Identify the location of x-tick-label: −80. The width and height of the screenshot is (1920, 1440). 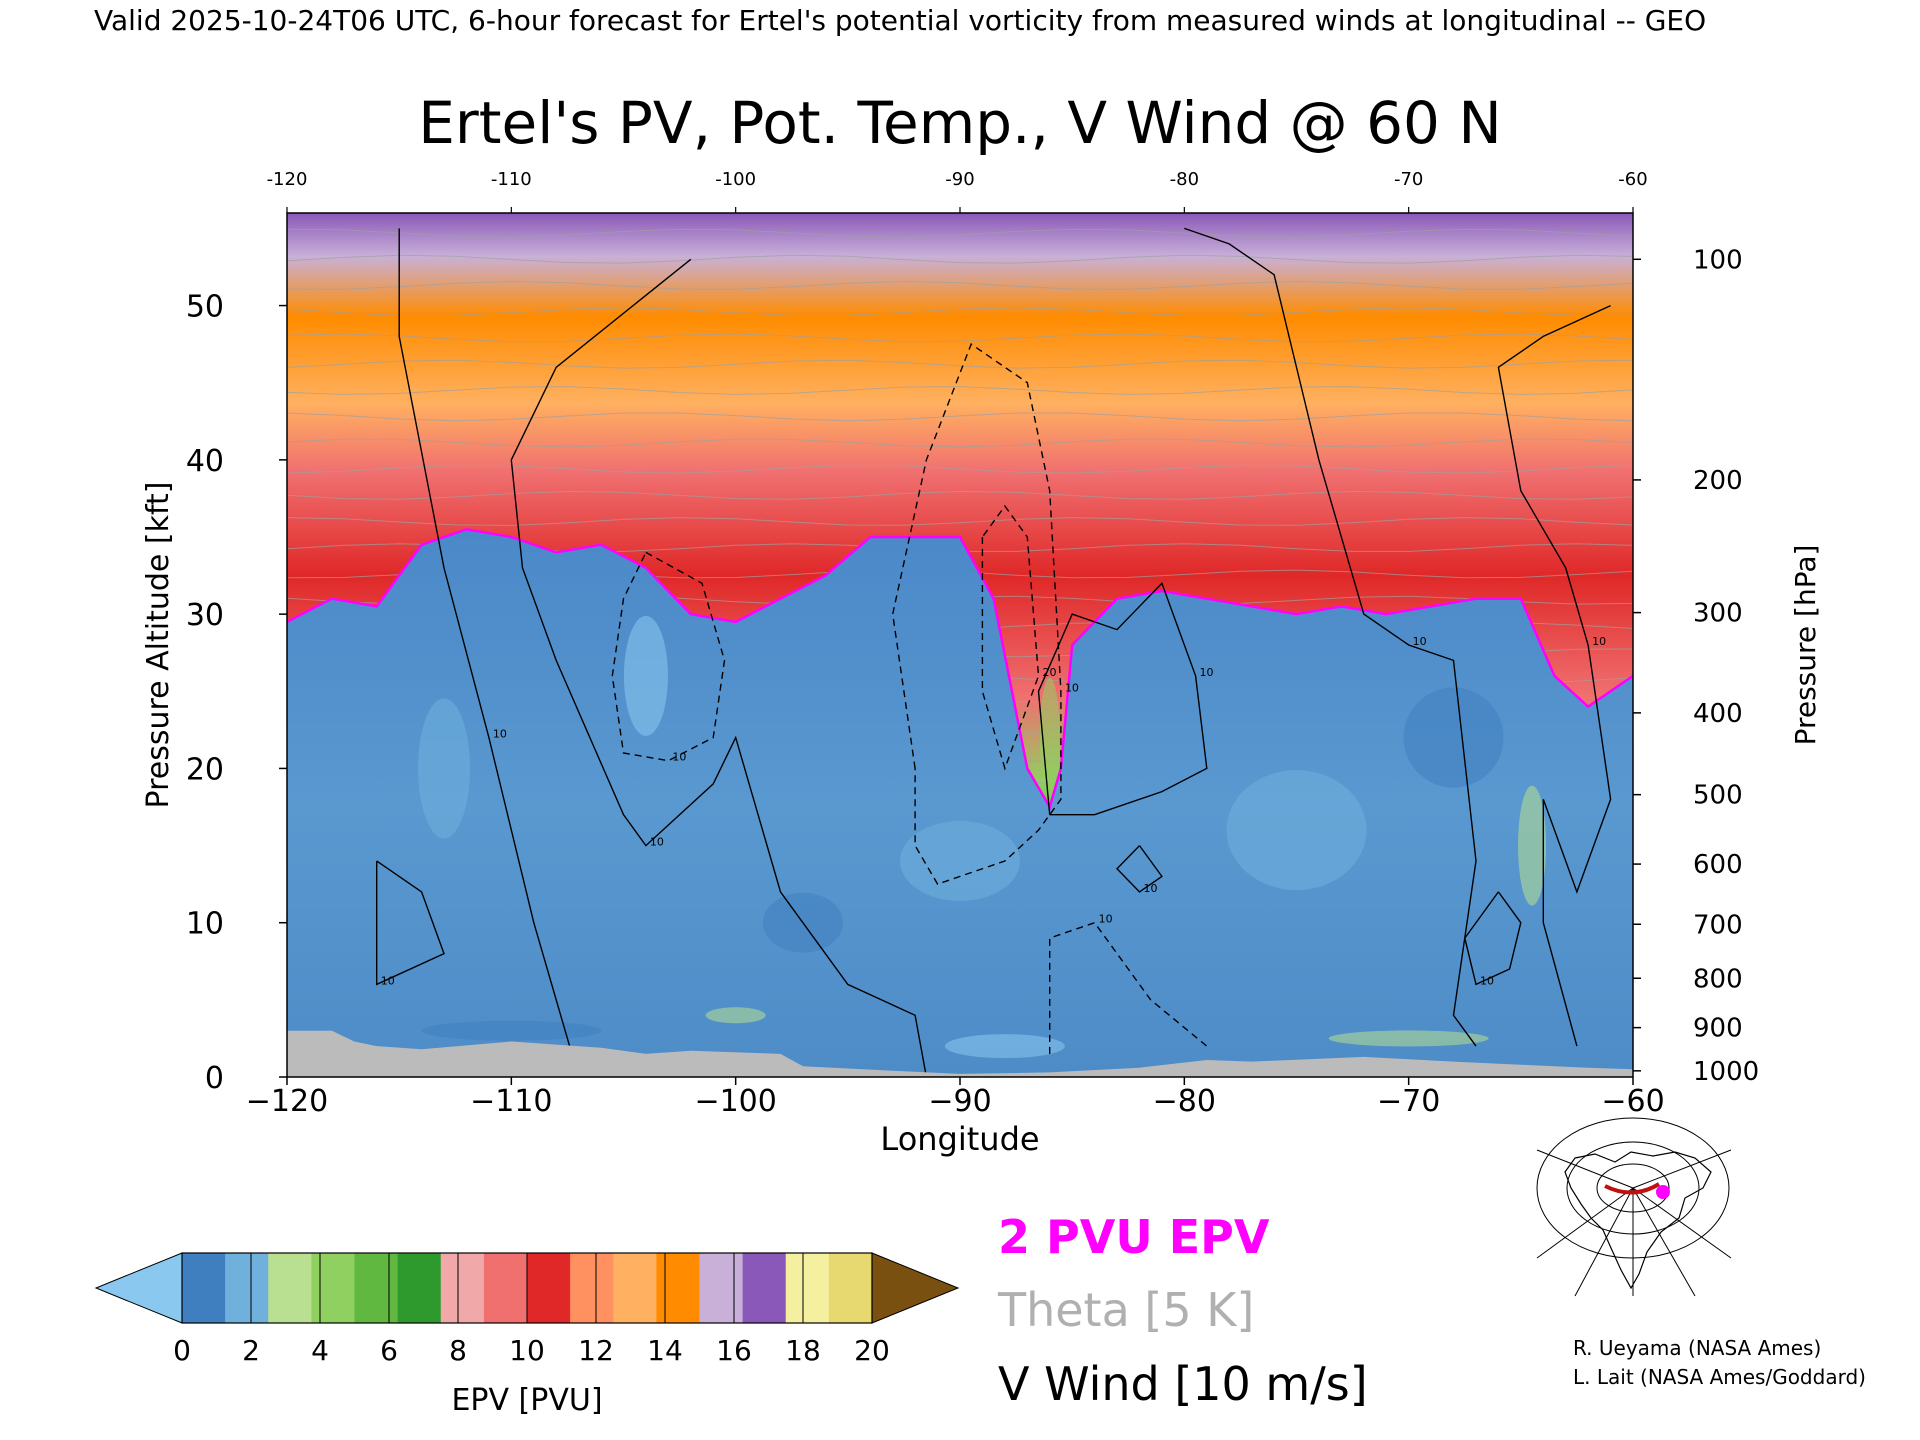
(1184, 1101).